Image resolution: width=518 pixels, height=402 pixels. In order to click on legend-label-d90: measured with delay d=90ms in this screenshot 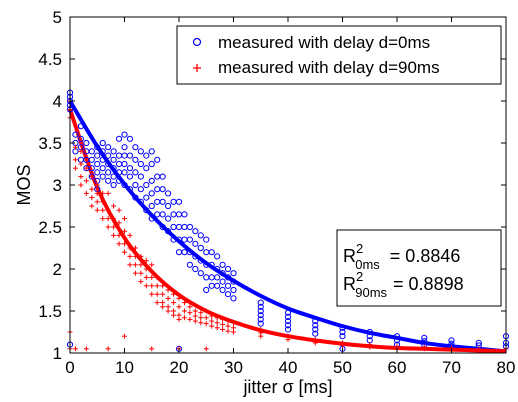, I will do `click(329, 67)`.